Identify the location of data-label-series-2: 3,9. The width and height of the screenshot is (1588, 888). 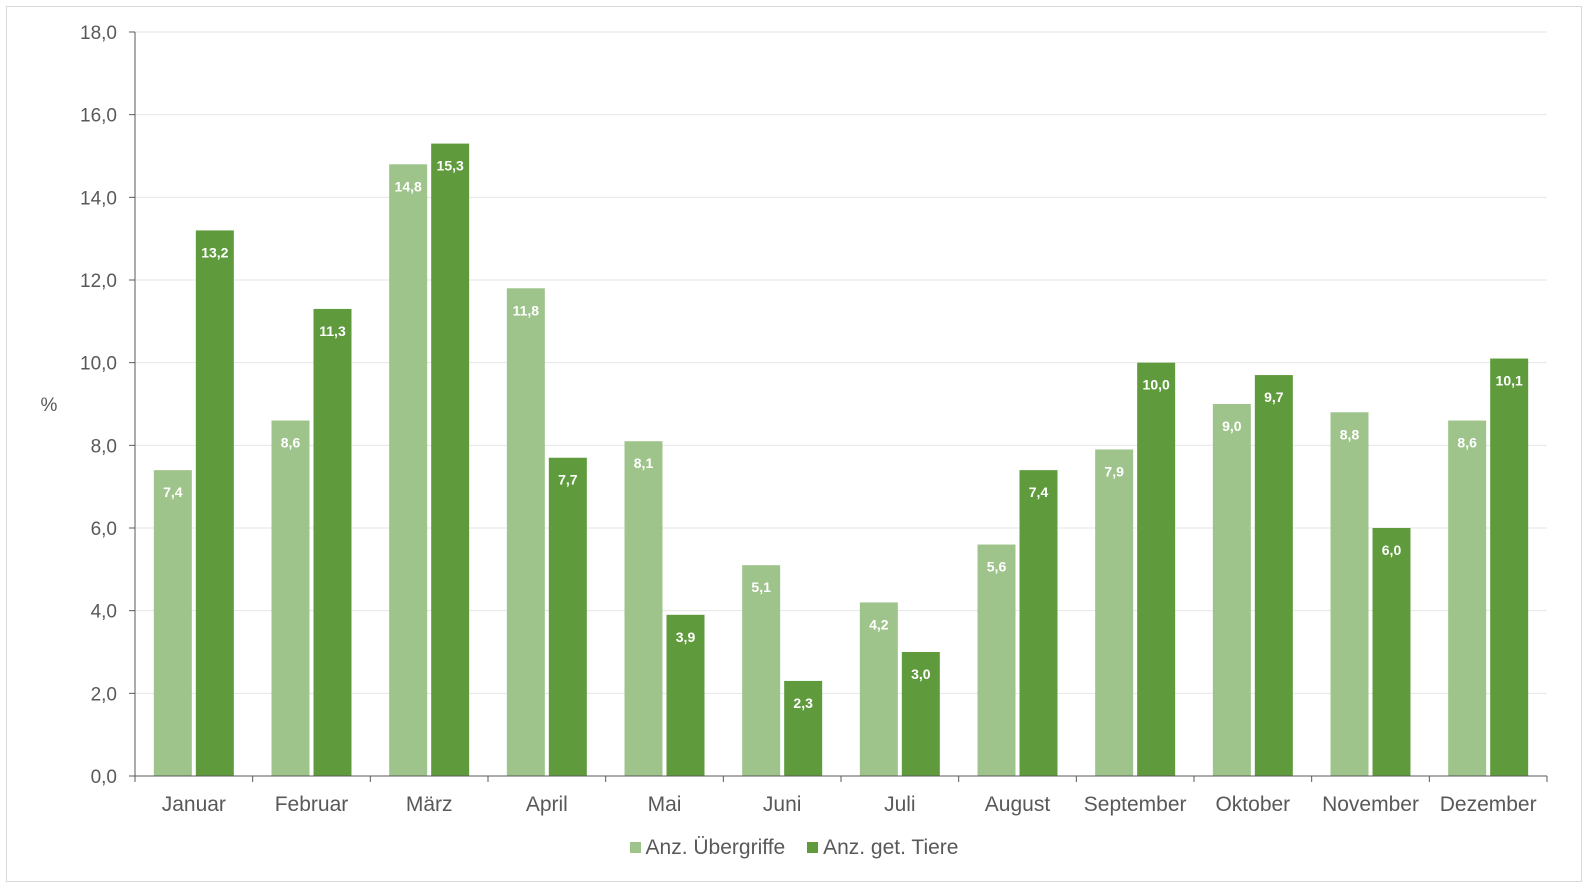
(686, 637).